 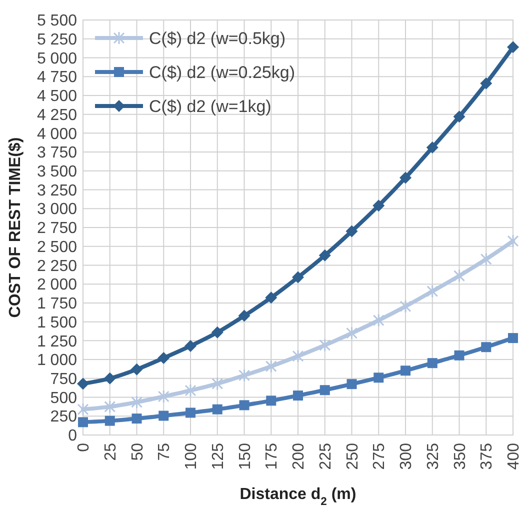 I want to click on y-tick-label: 3 250, so click(x=57, y=191).